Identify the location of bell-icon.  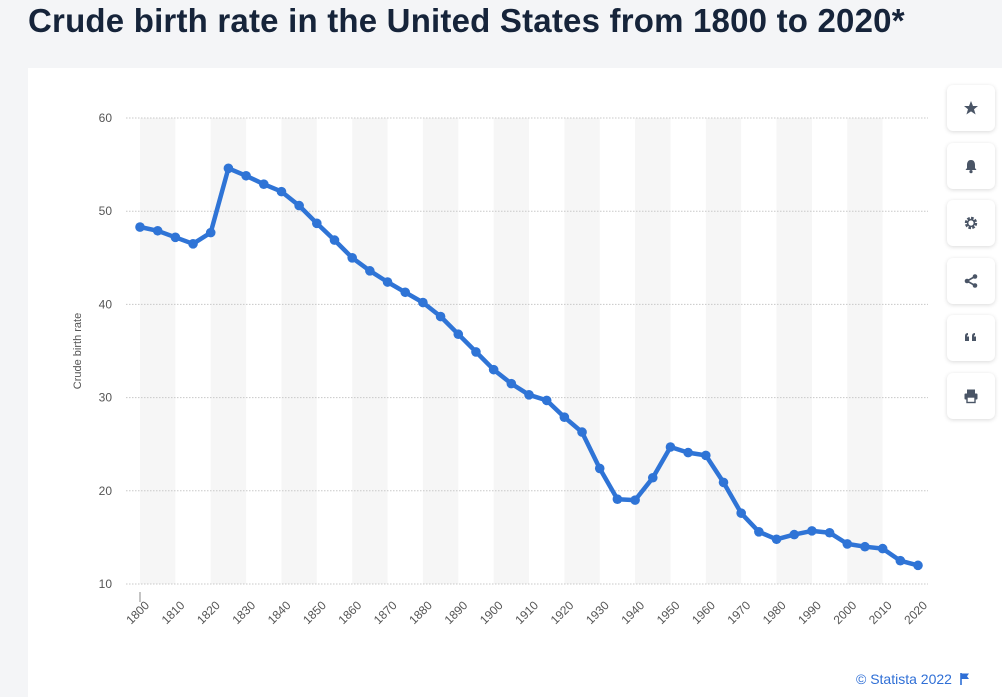
(971, 166).